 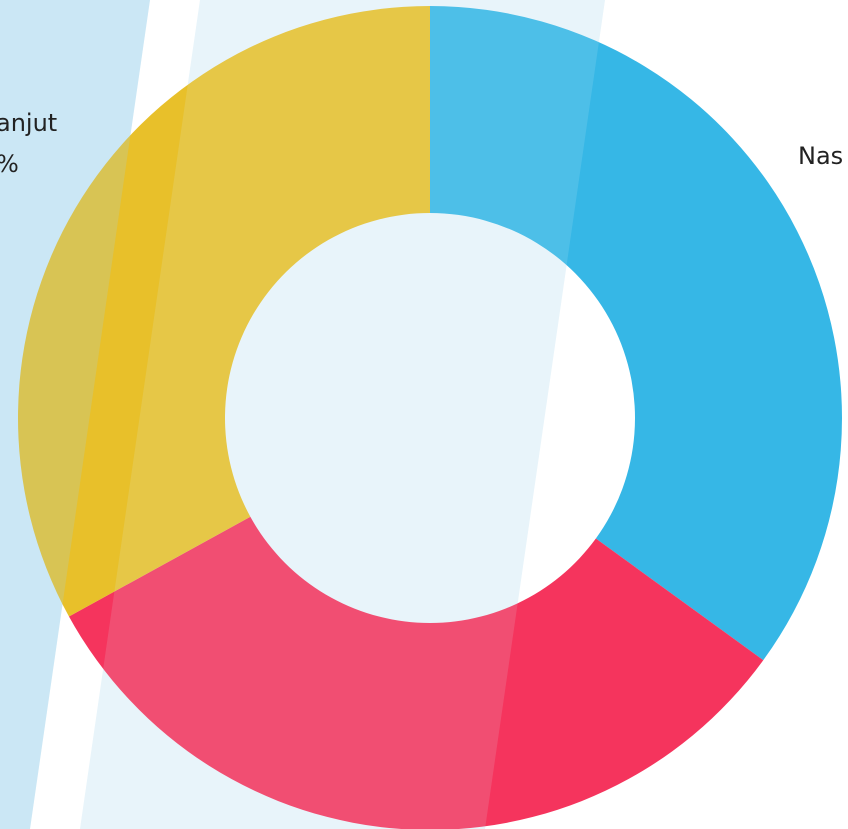 I want to click on segment-label: anjut, so click(x=28, y=123).